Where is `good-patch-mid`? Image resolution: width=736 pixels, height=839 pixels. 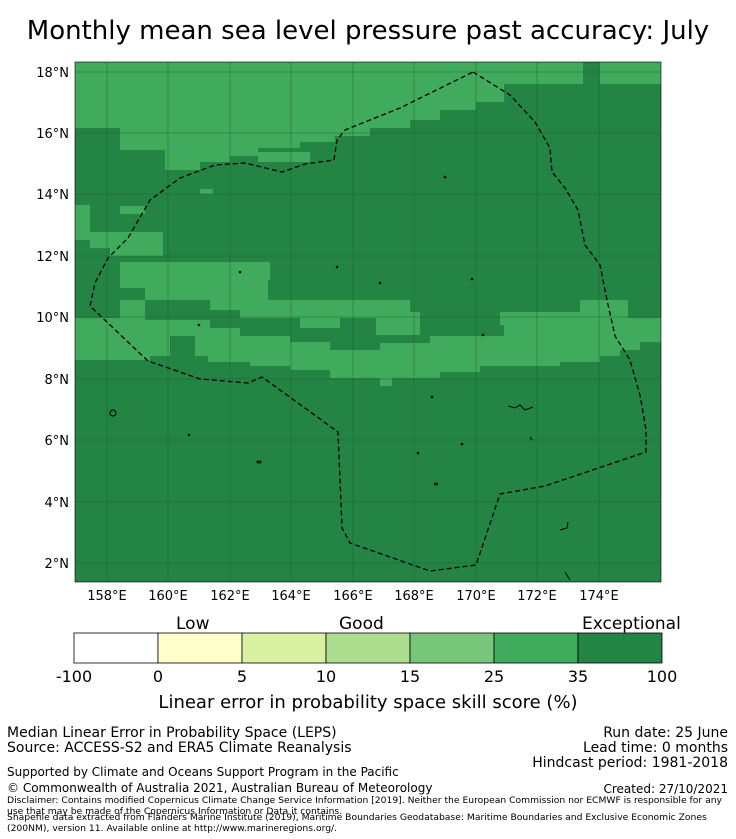
good-patch-mid is located at coordinates (284, 157).